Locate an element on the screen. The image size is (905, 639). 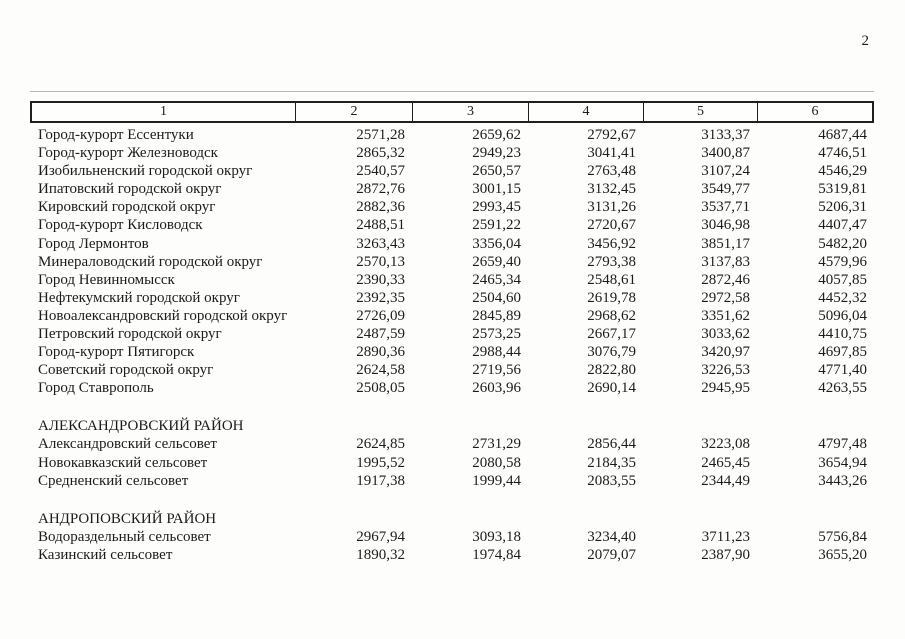
territory-name: Кировский городской округ is located at coordinates (127, 207).